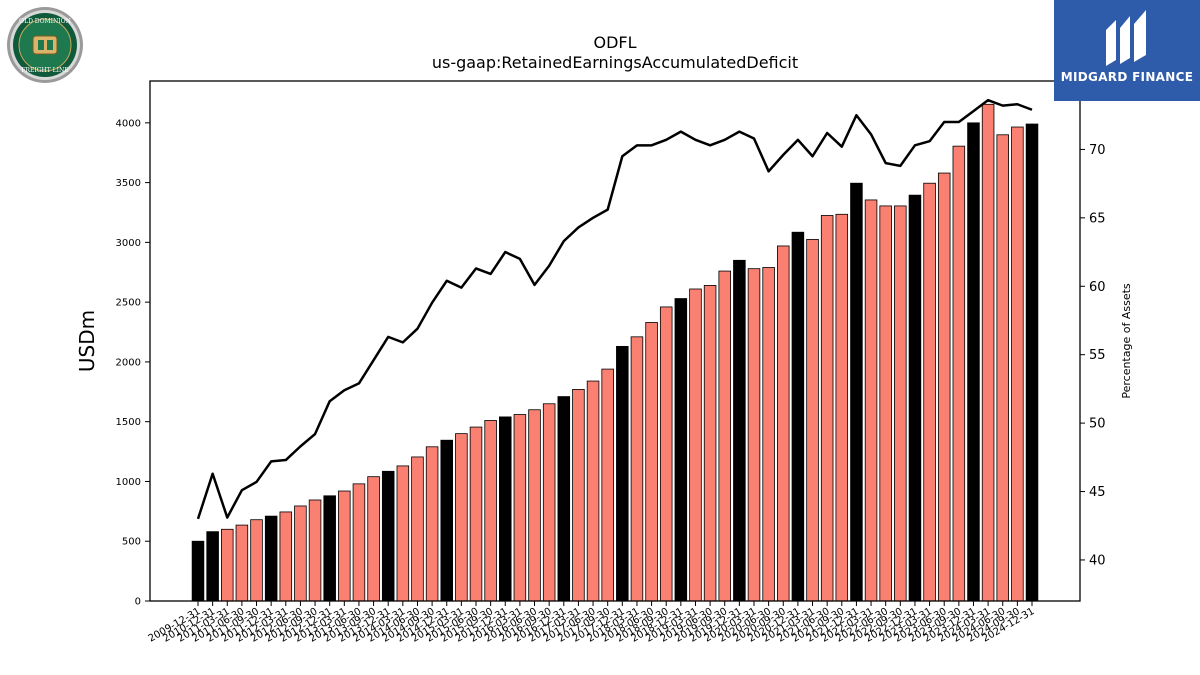  What do you see at coordinates (1097, 492) in the screenshot?
I see `right-y-tick-label: 45` at bounding box center [1097, 492].